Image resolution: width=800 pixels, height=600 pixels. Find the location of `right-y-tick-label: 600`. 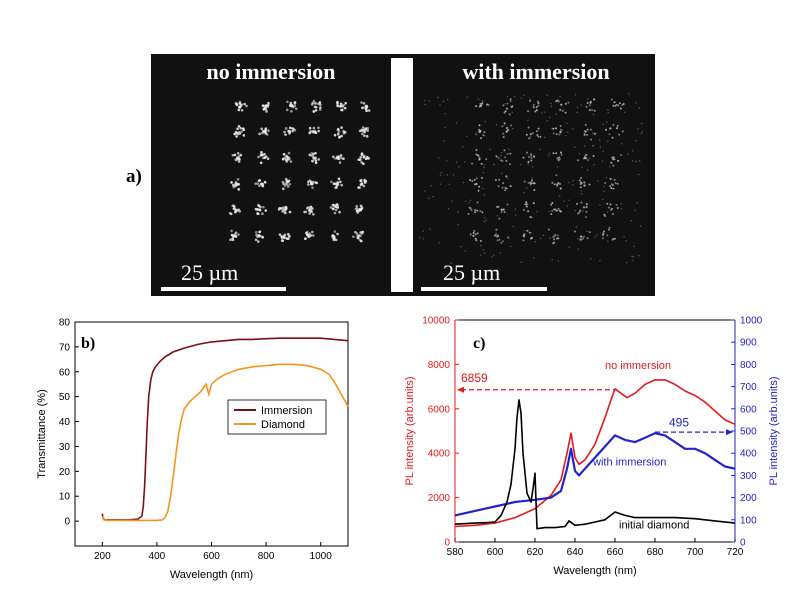

right-y-tick-label: 600 is located at coordinates (748, 409).